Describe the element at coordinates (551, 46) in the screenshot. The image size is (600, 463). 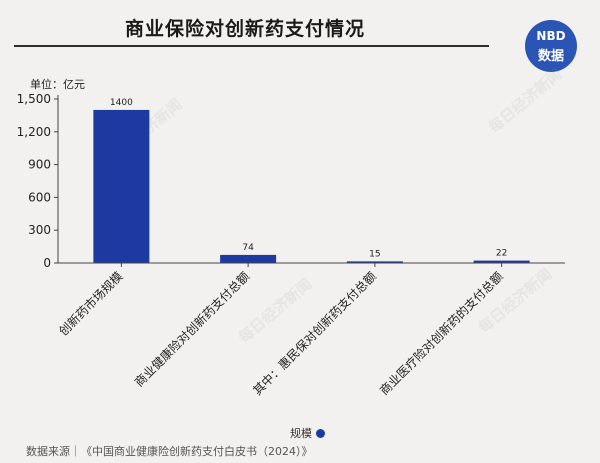
I see `nbd-logo: NBD 数据` at that location.